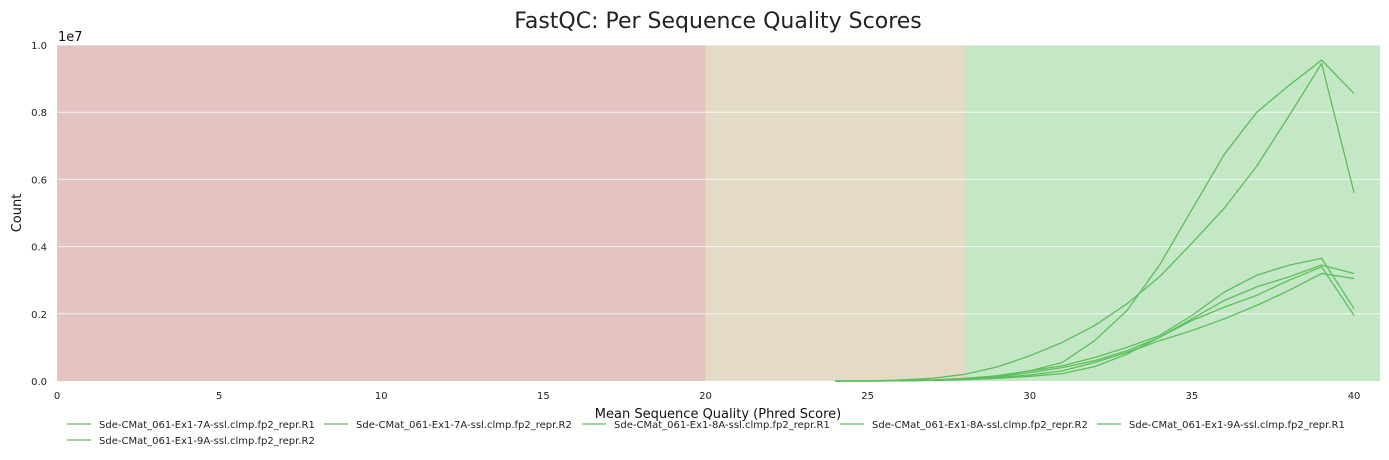 This screenshot has width=1389, height=460. What do you see at coordinates (39, 214) in the screenshot?
I see `y-axis-ticks: 0.0 0.2 0.4 0.6 0.8 1.0` at bounding box center [39, 214].